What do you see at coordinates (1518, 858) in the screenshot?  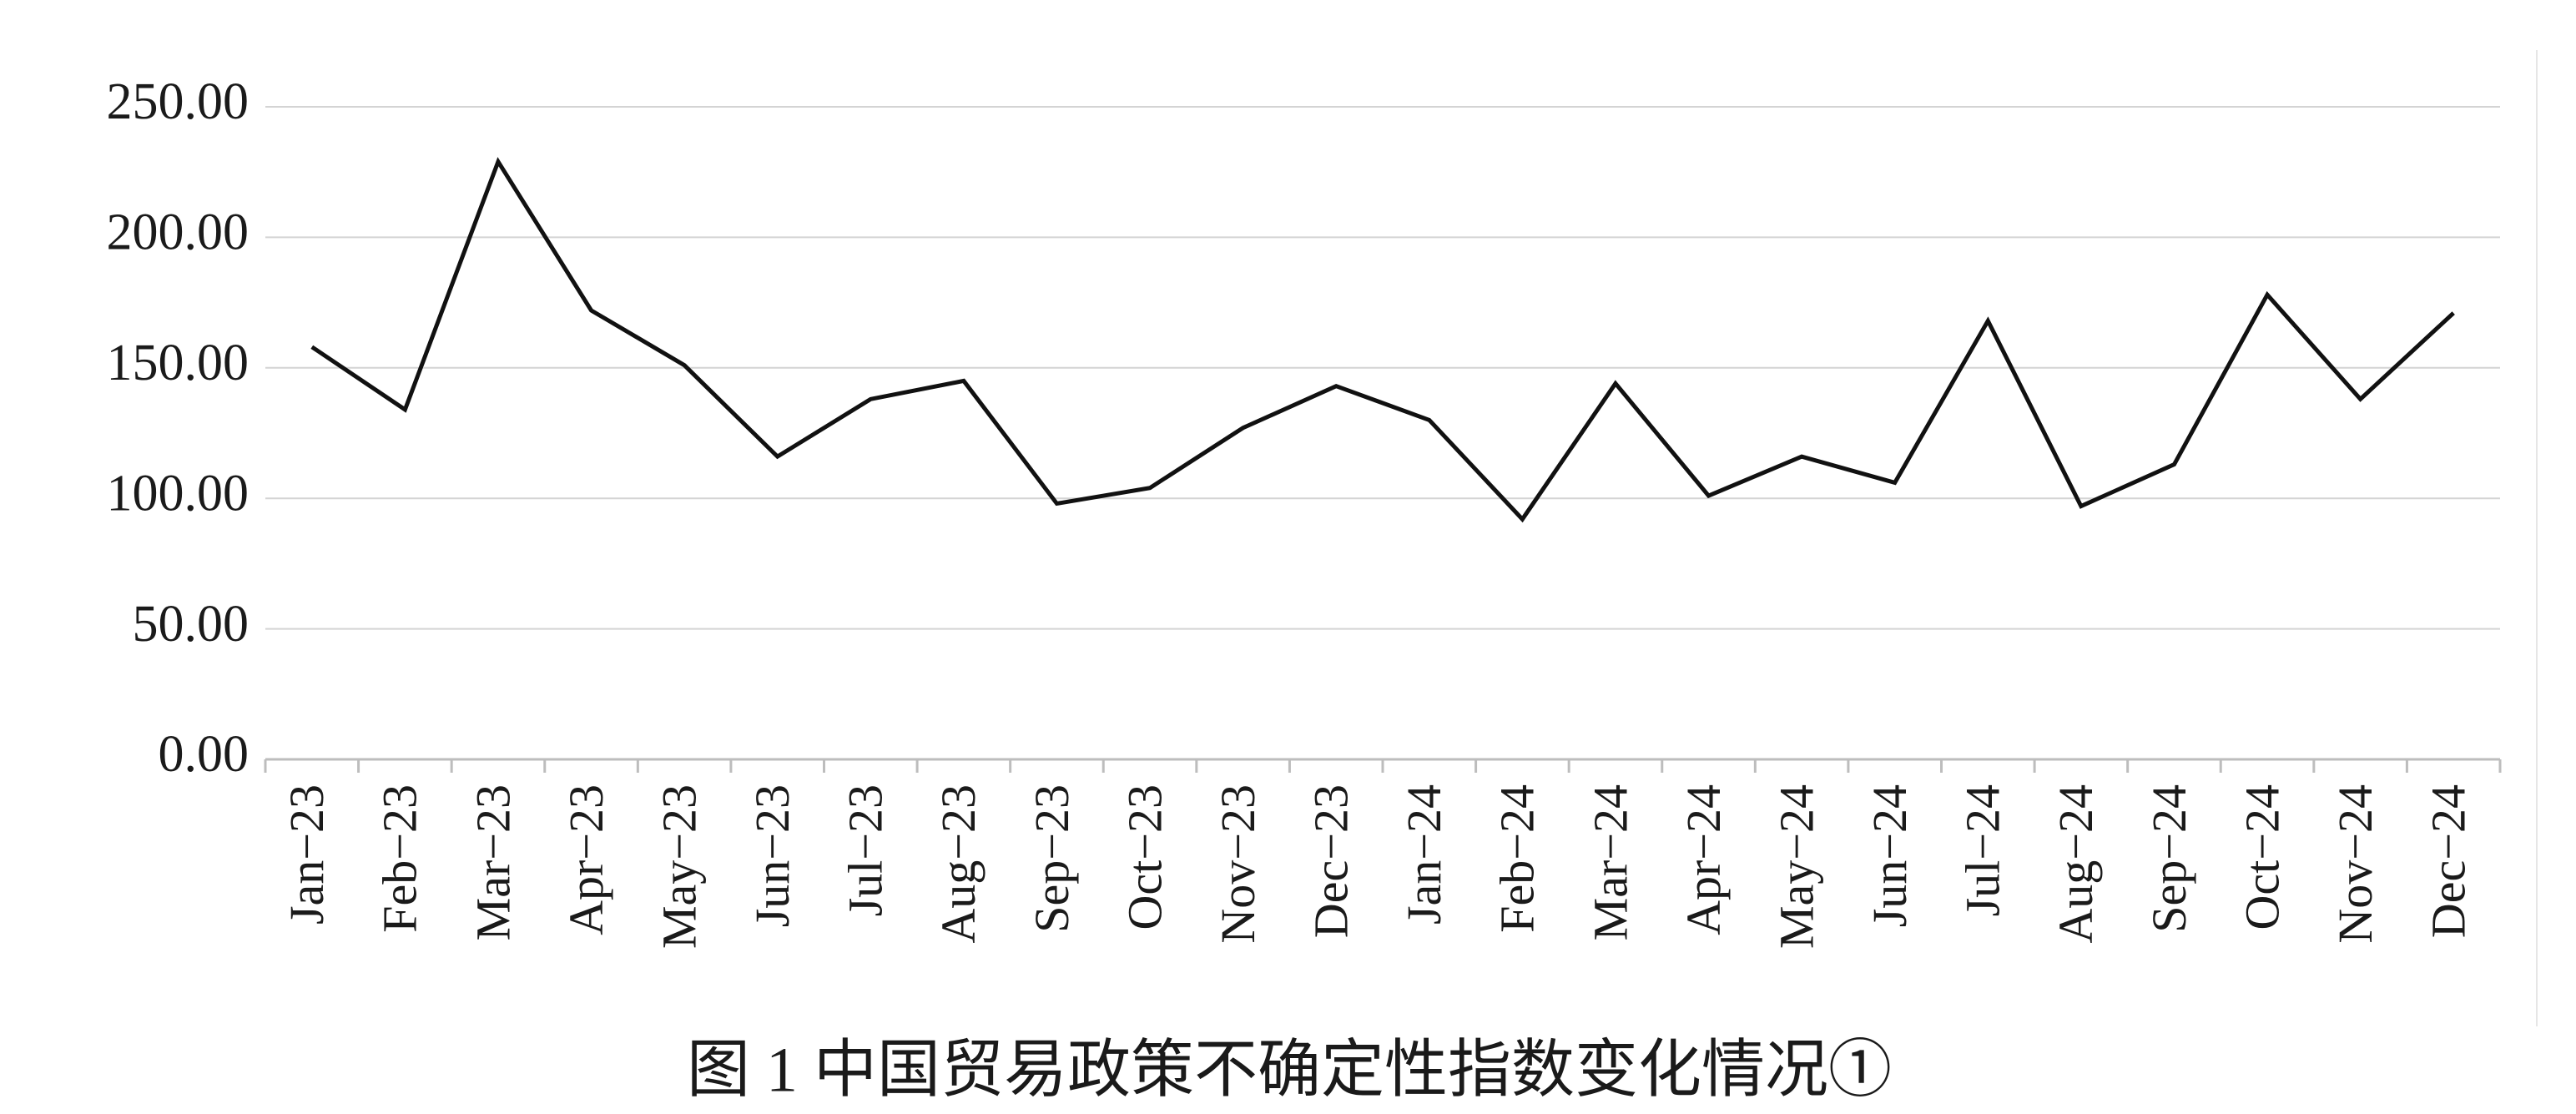 I see `x-tick-label: Feb−24` at bounding box center [1518, 858].